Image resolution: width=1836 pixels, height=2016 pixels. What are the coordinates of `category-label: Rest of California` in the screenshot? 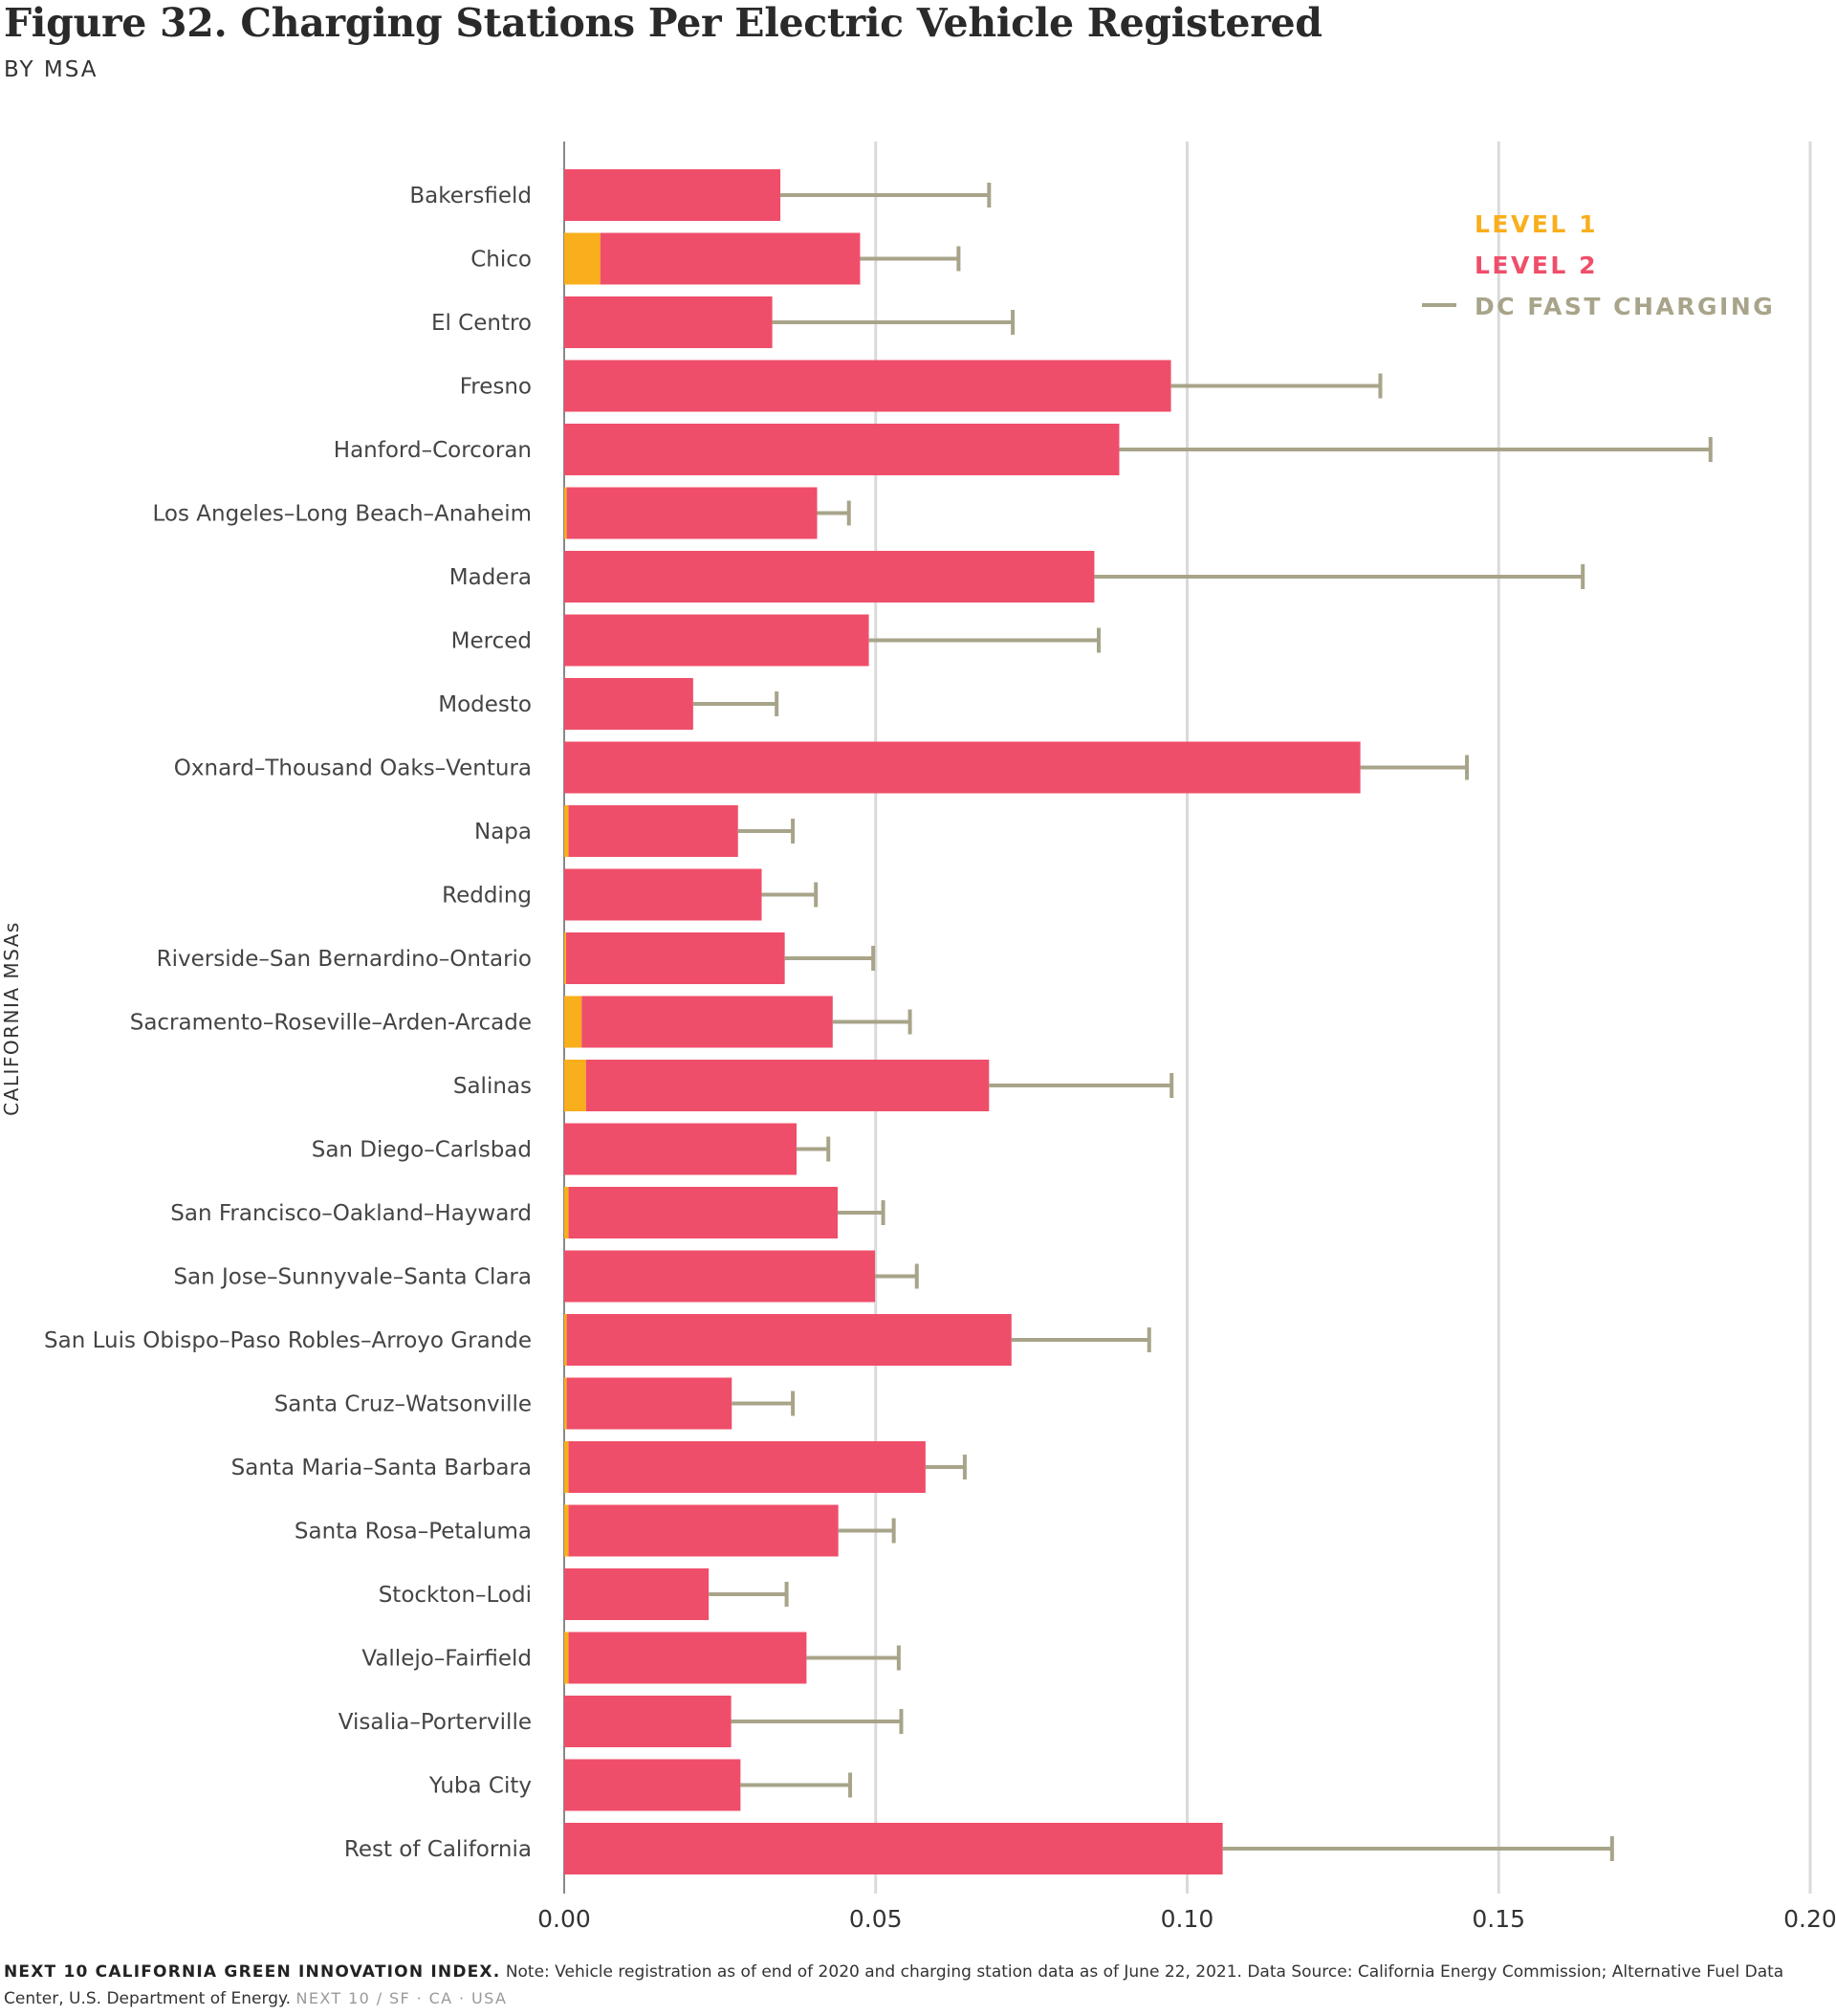 It's located at (438, 1849).